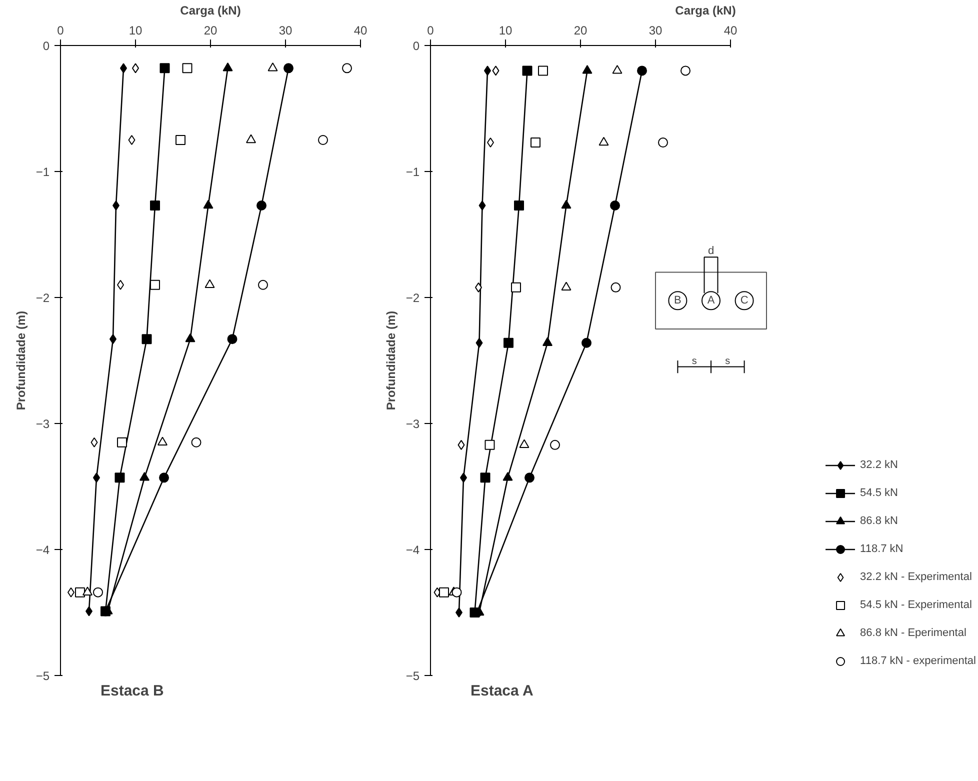 The image size is (978, 781). What do you see at coordinates (882, 549) in the screenshot?
I see `legend-label: 118.7 kN` at bounding box center [882, 549].